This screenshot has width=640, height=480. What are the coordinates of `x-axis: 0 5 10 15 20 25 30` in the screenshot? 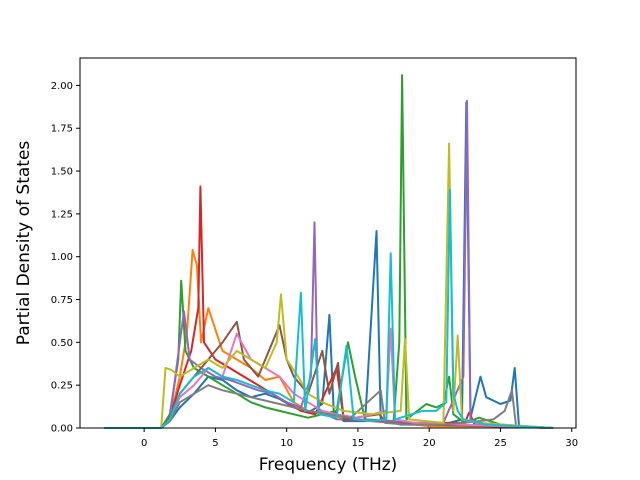 It's located at (359, 438).